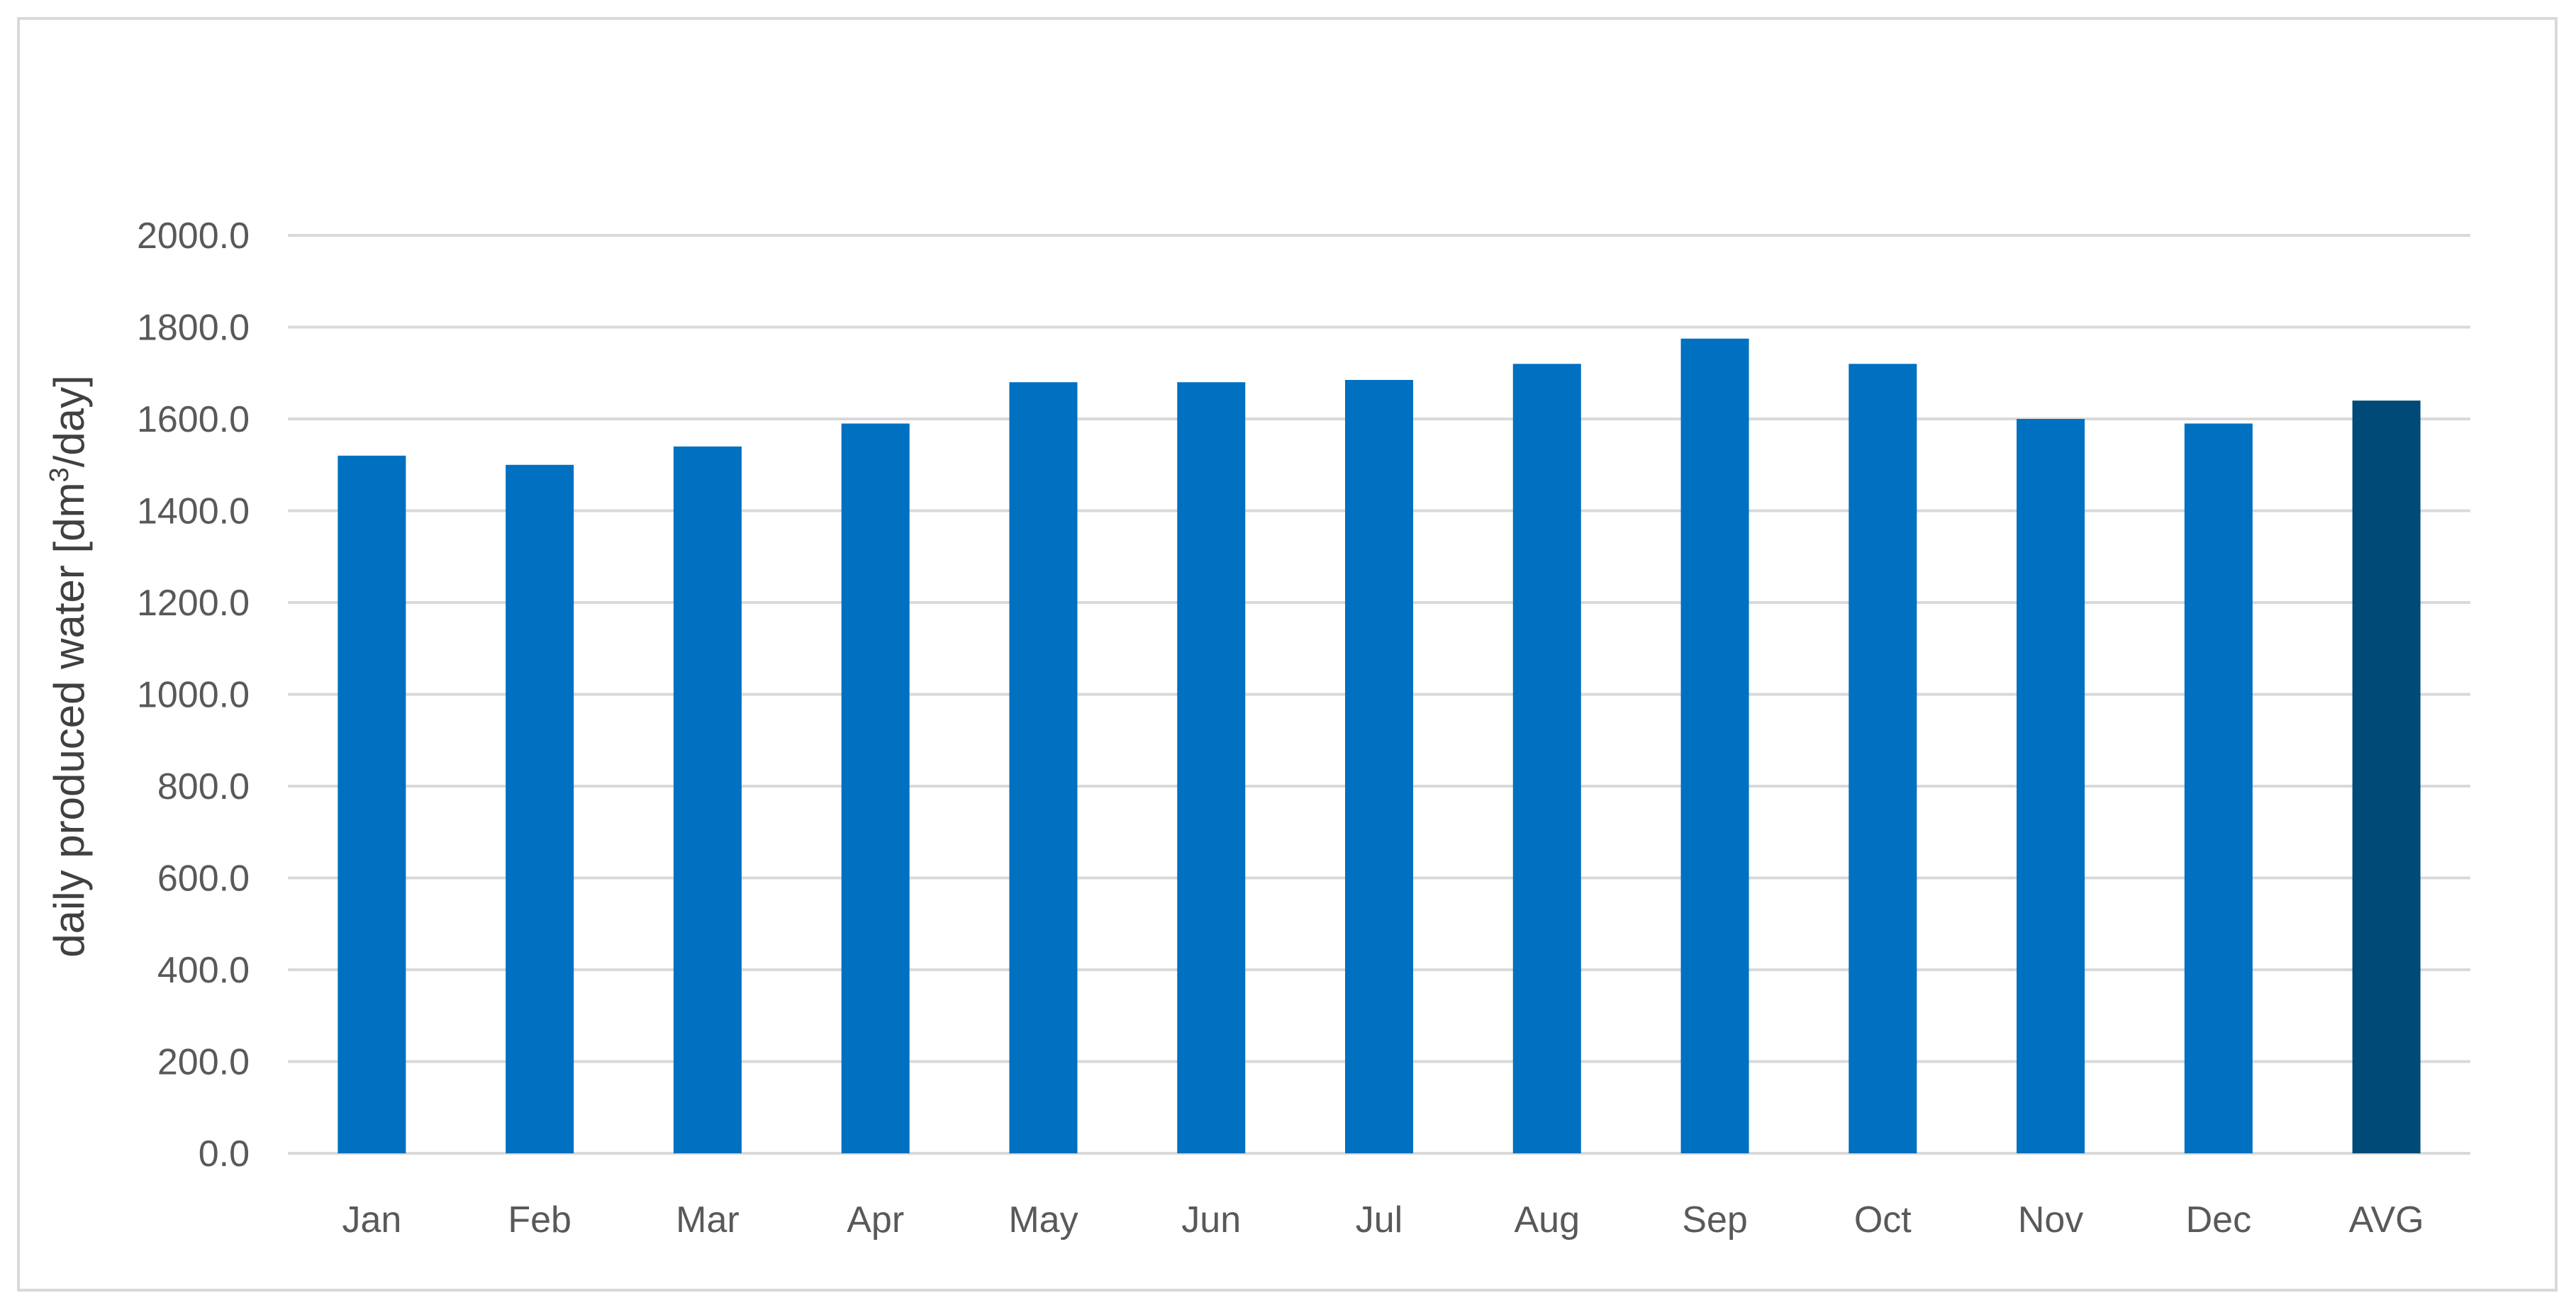 The image size is (2576, 1310). Describe the element at coordinates (1883, 758) in the screenshot. I see `bar-oct` at that location.